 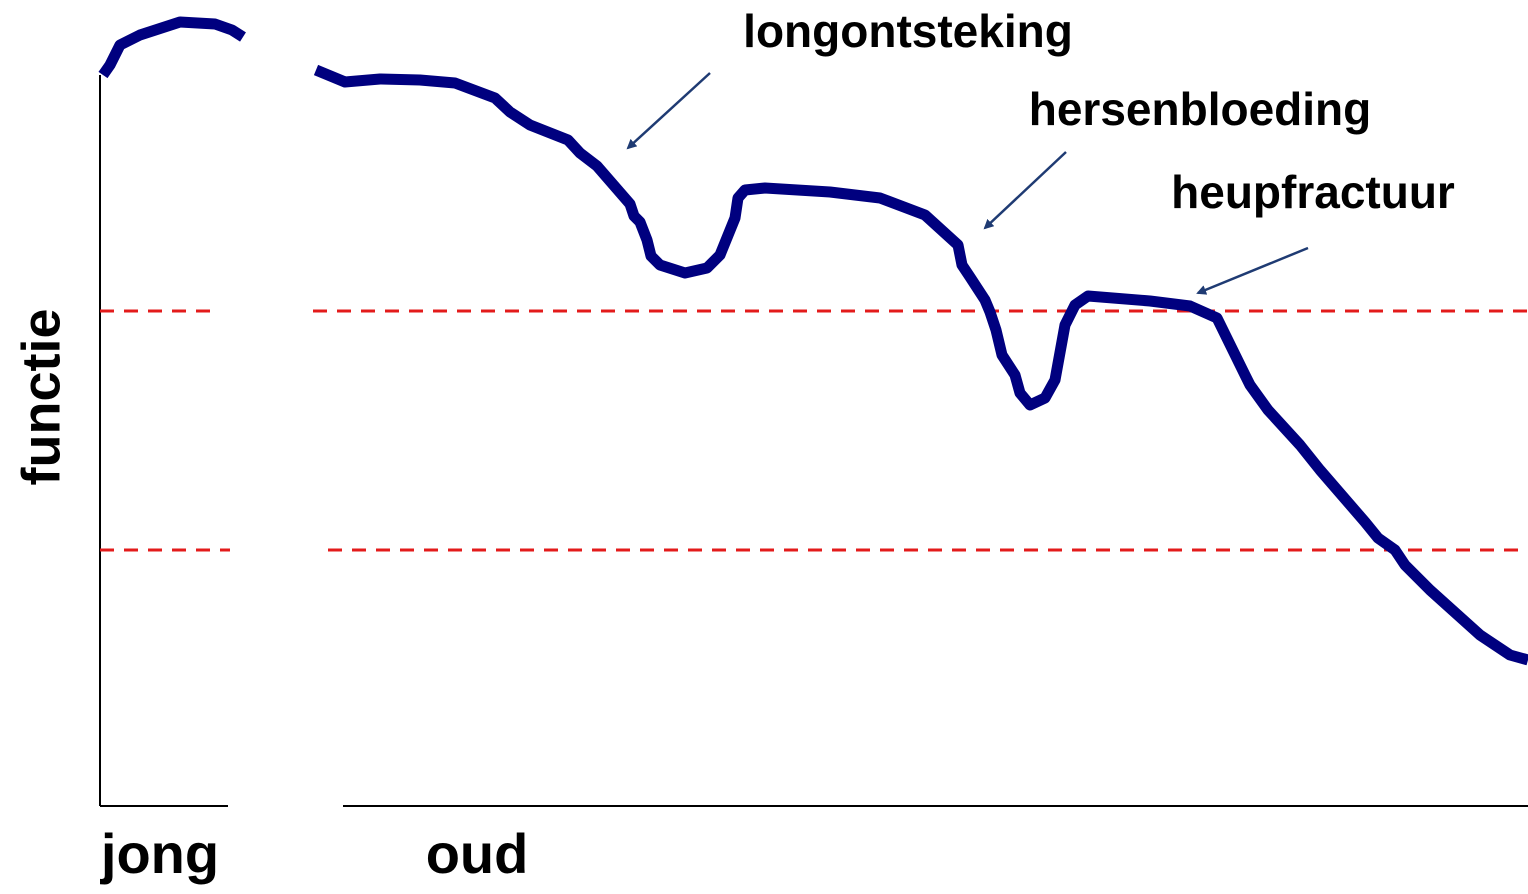 What do you see at coordinates (967, 183) in the screenshot?
I see `arrows` at bounding box center [967, 183].